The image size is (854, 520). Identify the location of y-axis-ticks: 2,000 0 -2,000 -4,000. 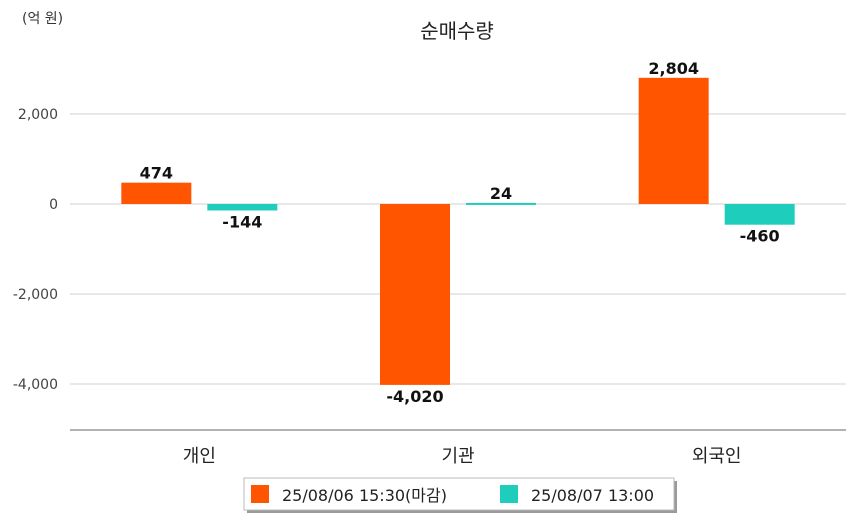
(35, 250).